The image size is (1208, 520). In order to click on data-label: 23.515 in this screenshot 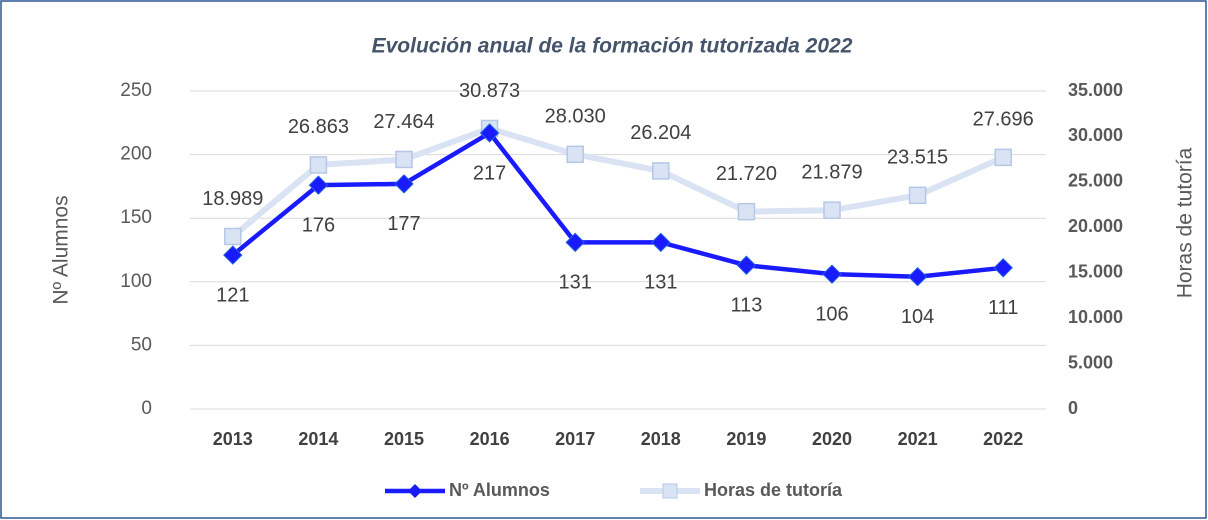, I will do `click(917, 158)`.